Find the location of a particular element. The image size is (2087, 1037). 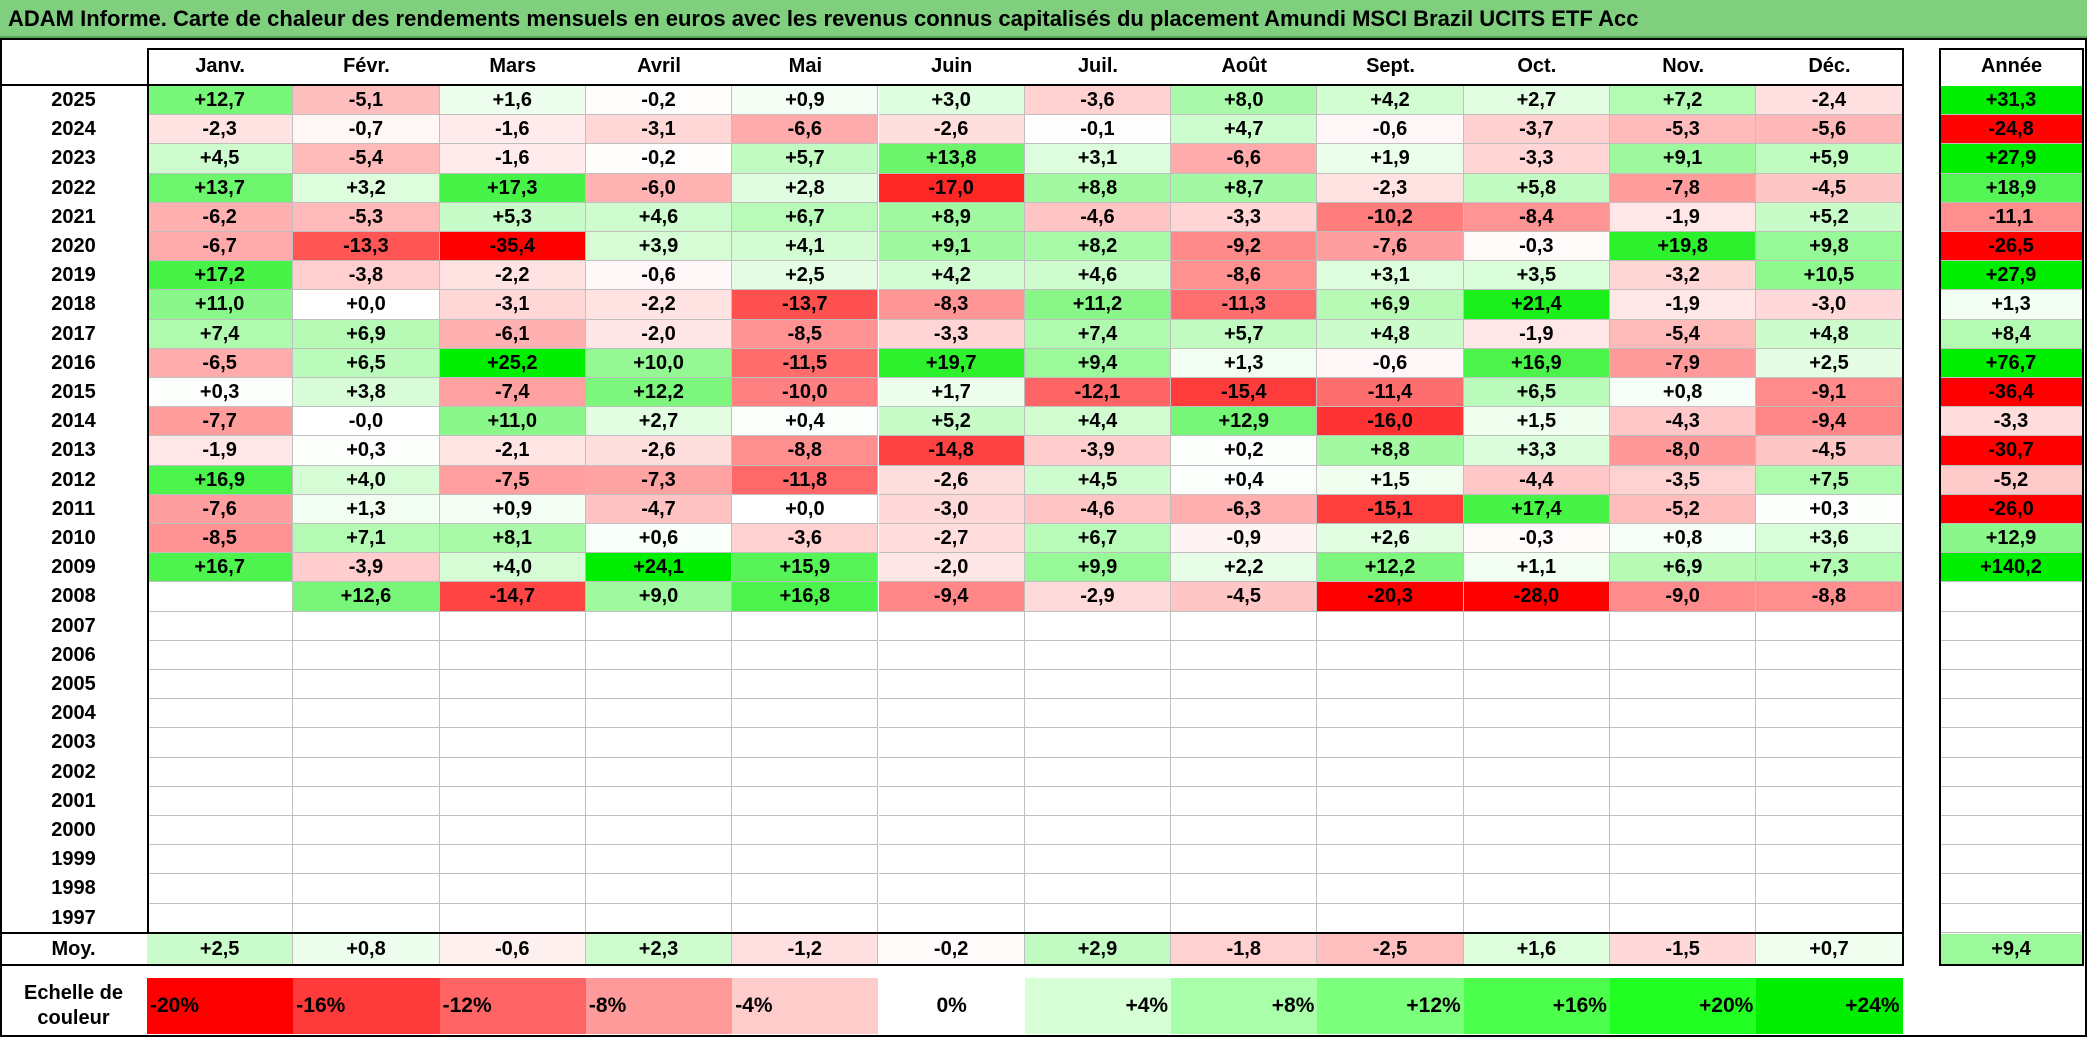

annual-cell: -26,5 is located at coordinates (2011, 247).